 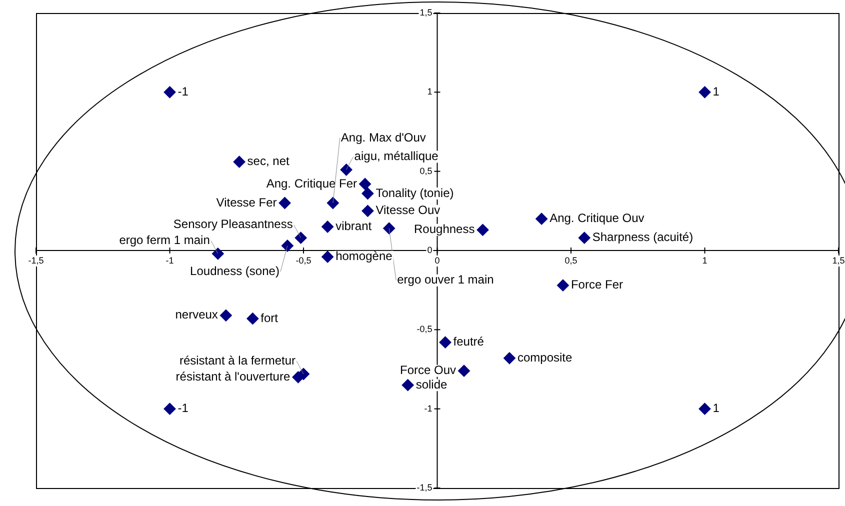 I want to click on x-tick-label: -0,5, so click(x=304, y=260).